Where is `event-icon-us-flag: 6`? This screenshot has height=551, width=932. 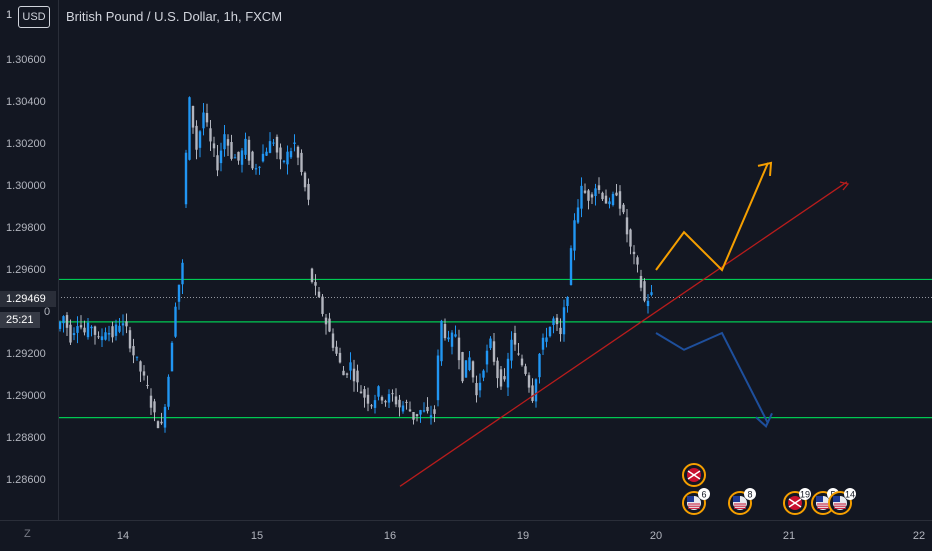 event-icon-us-flag: 6 is located at coordinates (696, 501).